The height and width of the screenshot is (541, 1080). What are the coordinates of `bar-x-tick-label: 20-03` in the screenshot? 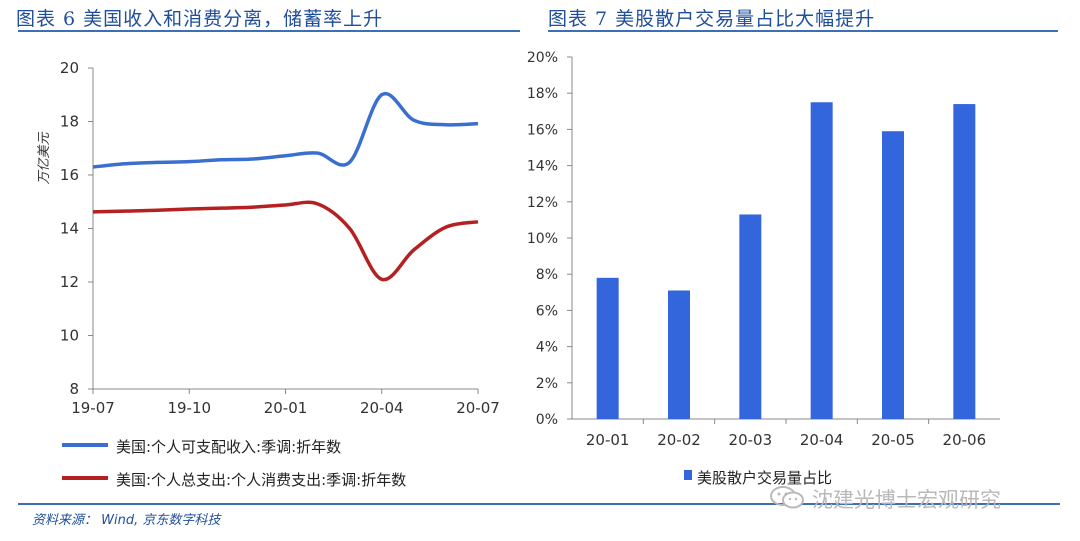 It's located at (751, 440).